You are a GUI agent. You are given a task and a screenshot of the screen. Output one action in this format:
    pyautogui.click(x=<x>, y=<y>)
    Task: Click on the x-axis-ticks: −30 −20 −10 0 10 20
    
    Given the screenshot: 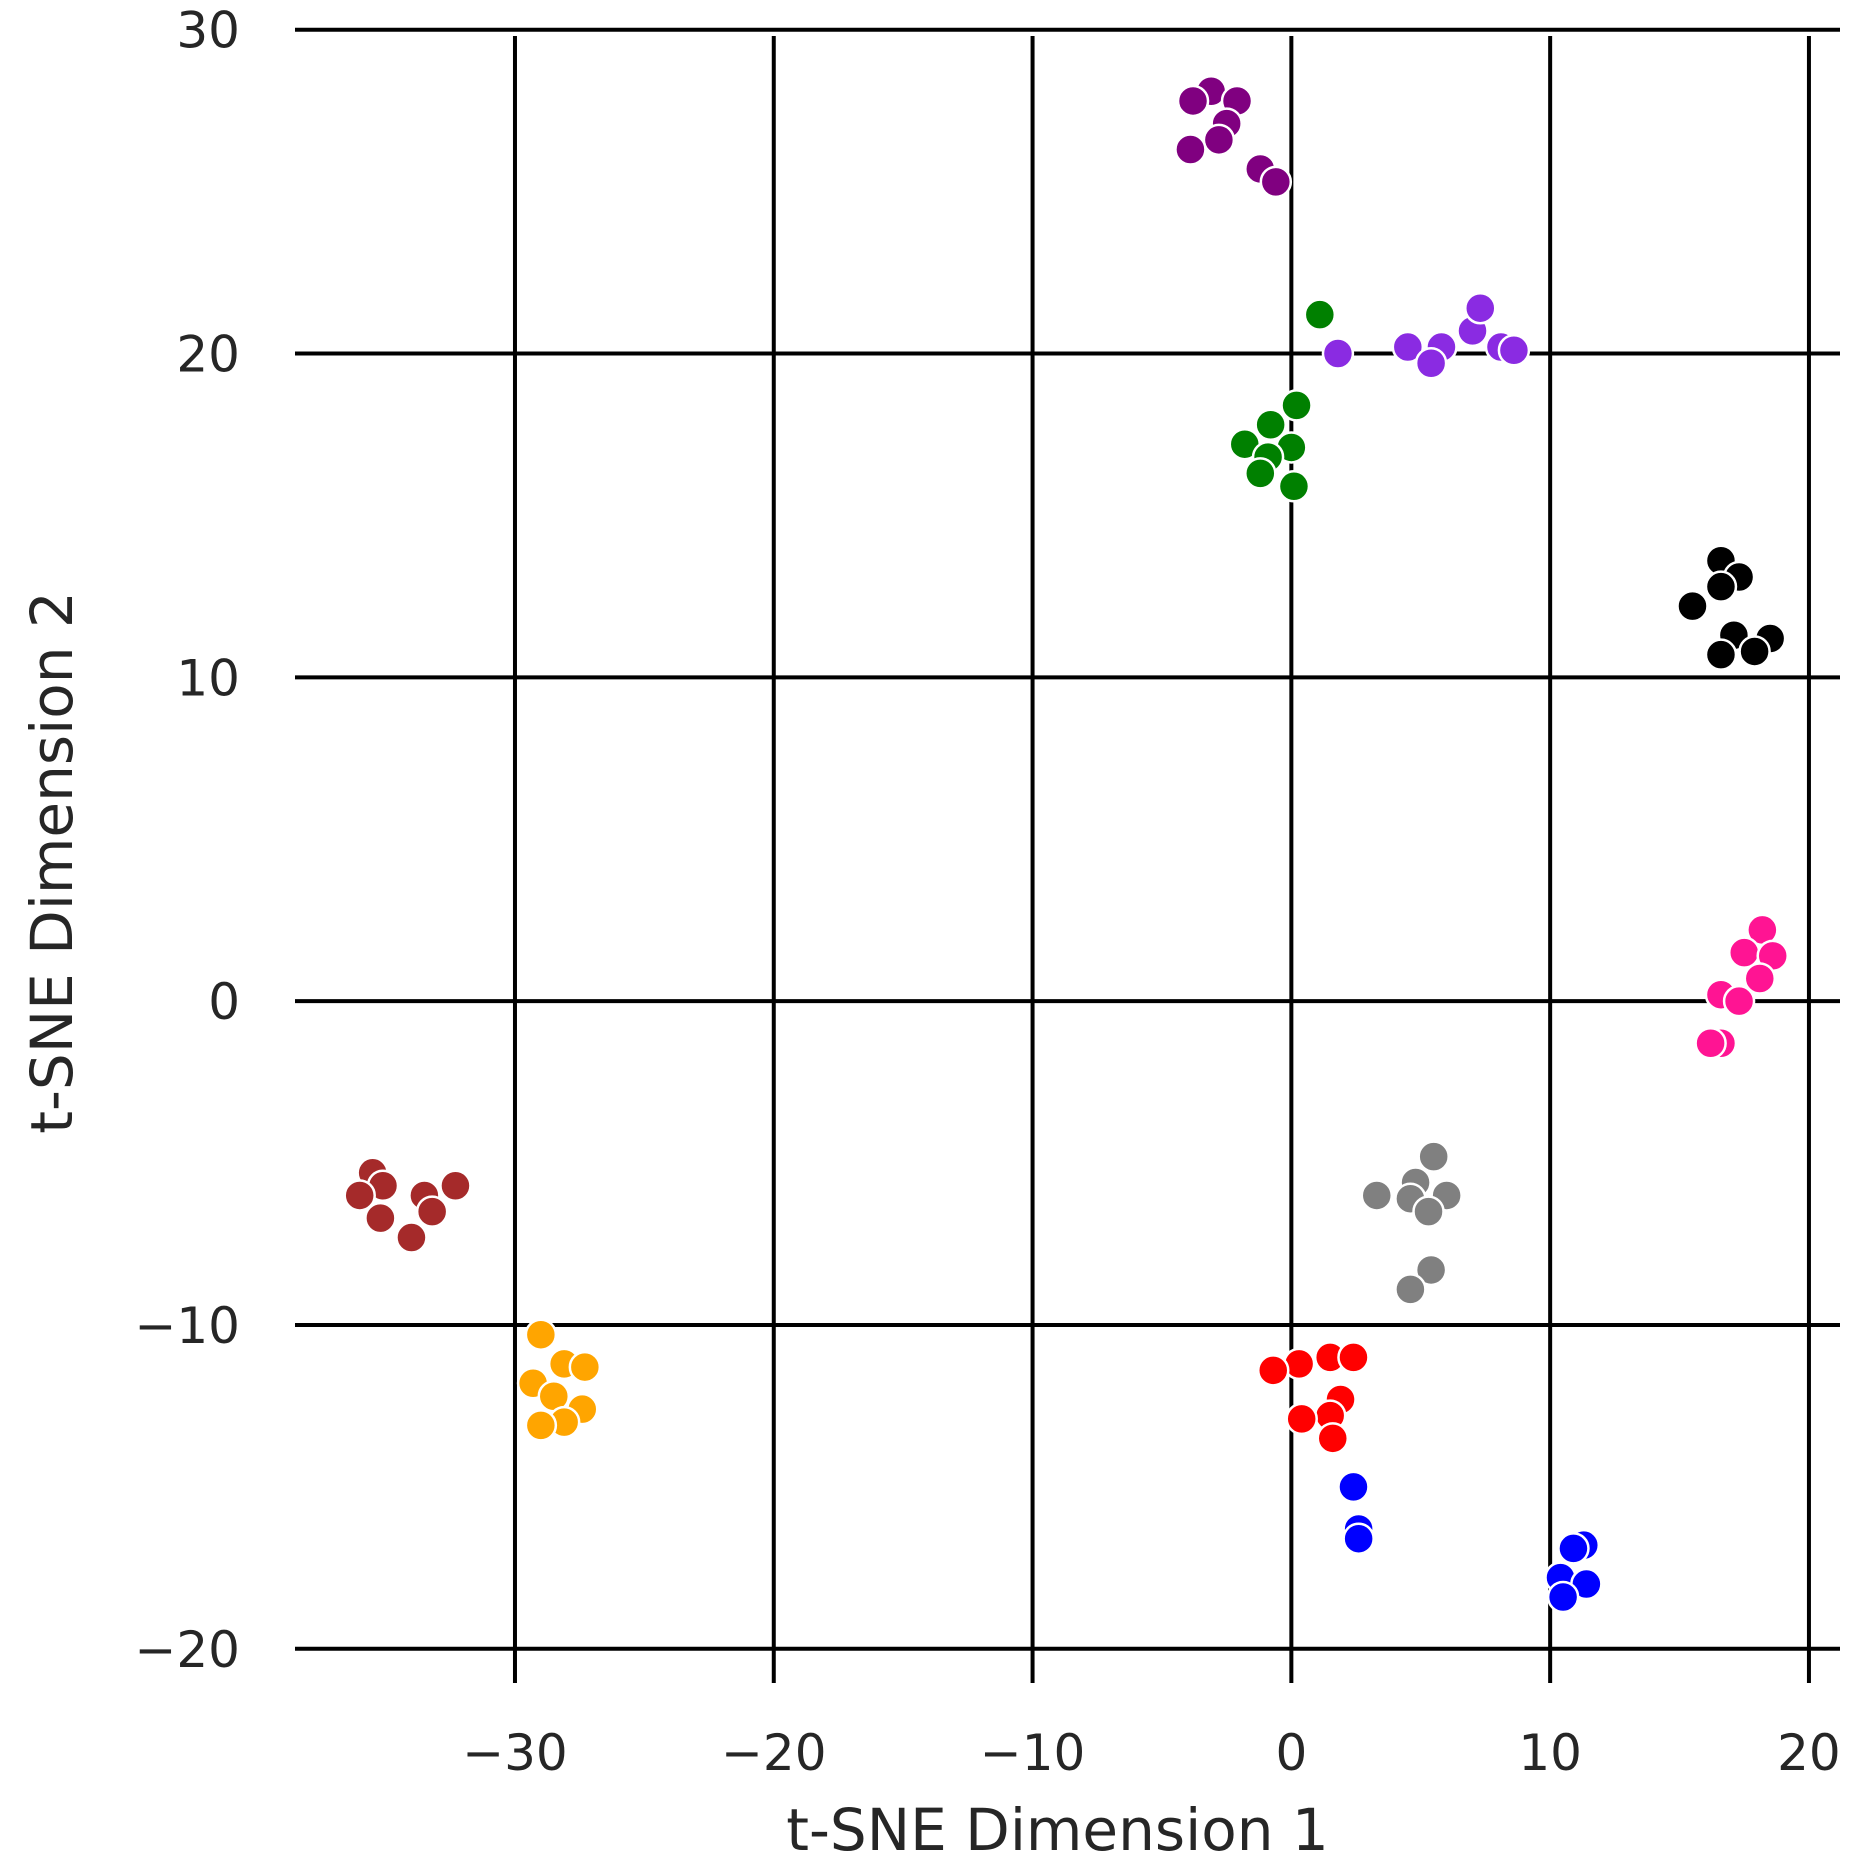 What is the action you would take?
    pyautogui.click(x=1151, y=1753)
    